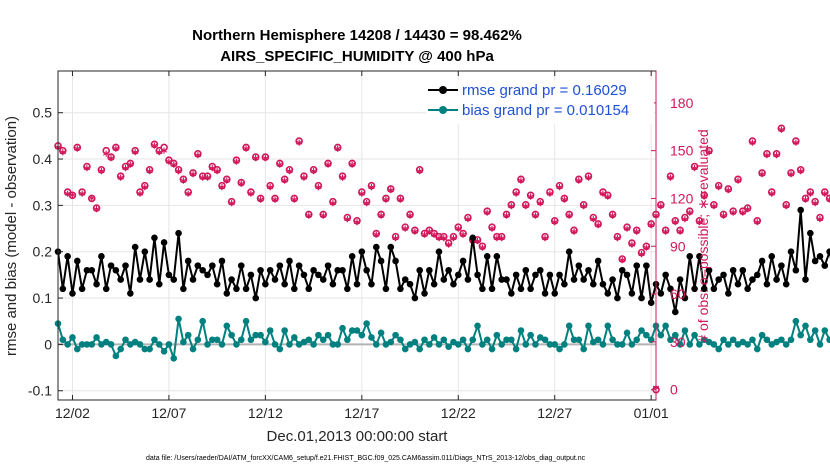 This screenshot has height=470, width=830. I want to click on legend-rmse-label: rmse grand pr = 0.16029, so click(544, 90).